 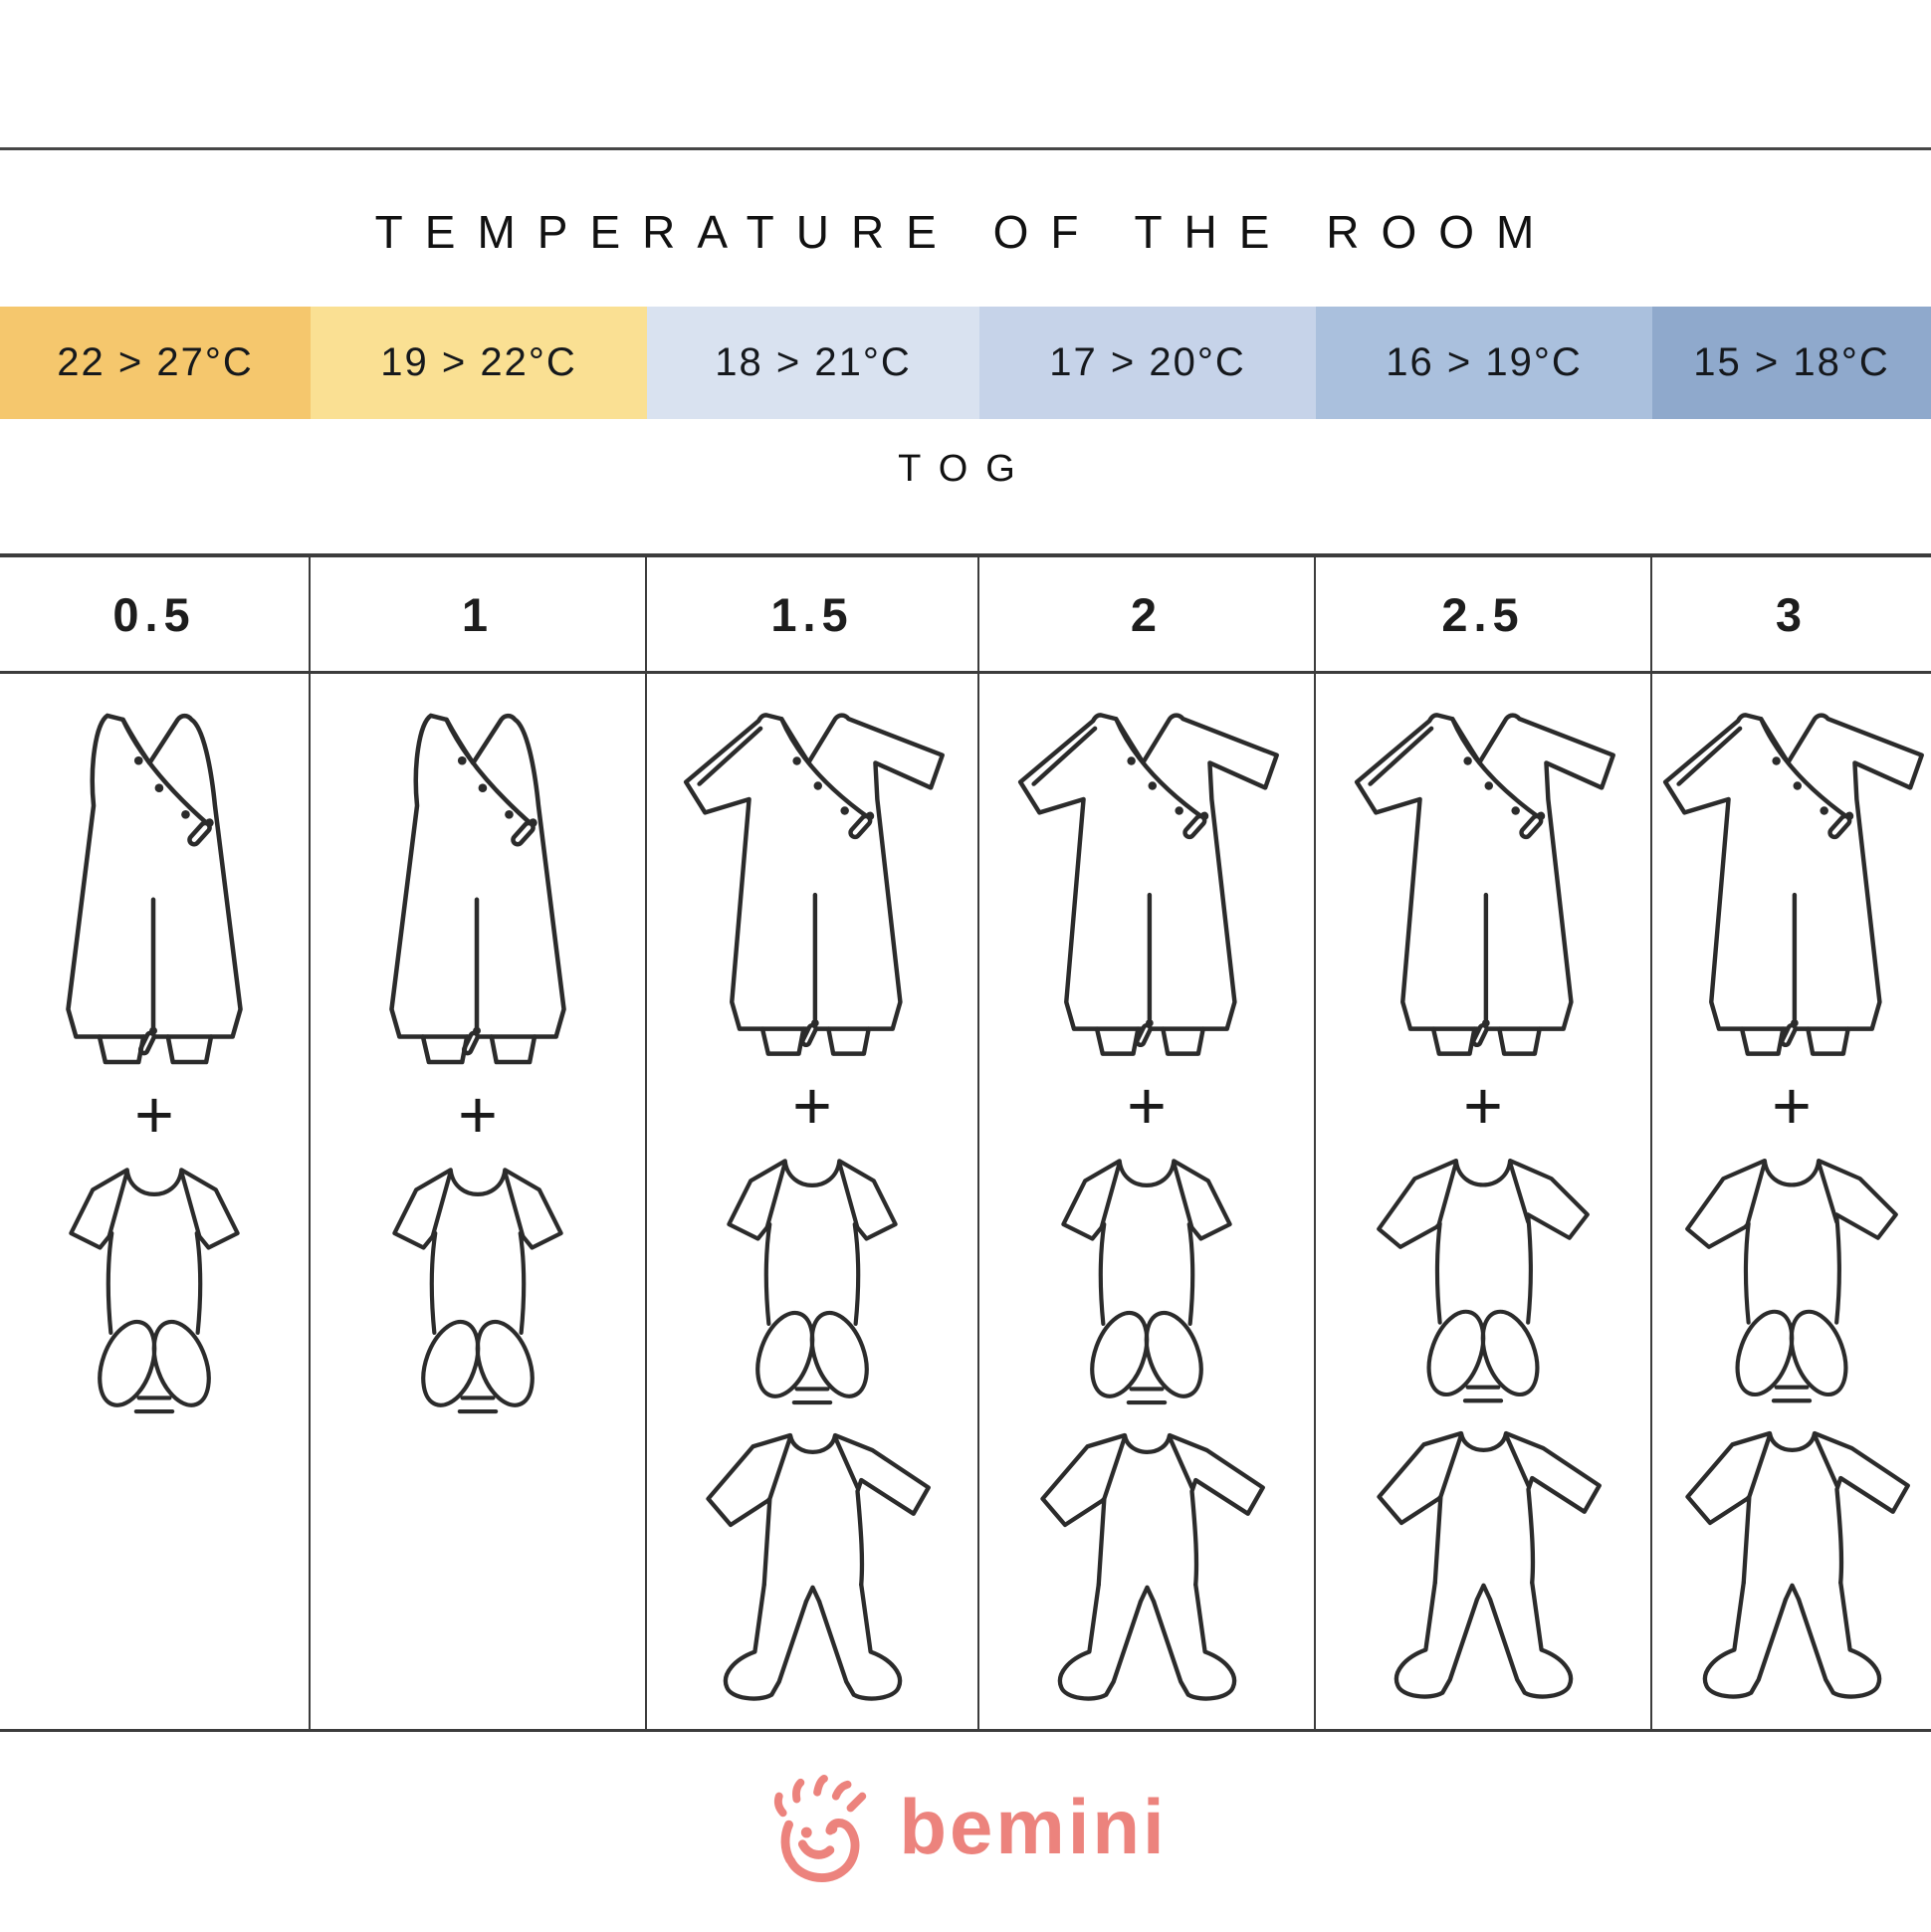 I want to click on temperature-band: 22 > 27°C, so click(x=156, y=363).